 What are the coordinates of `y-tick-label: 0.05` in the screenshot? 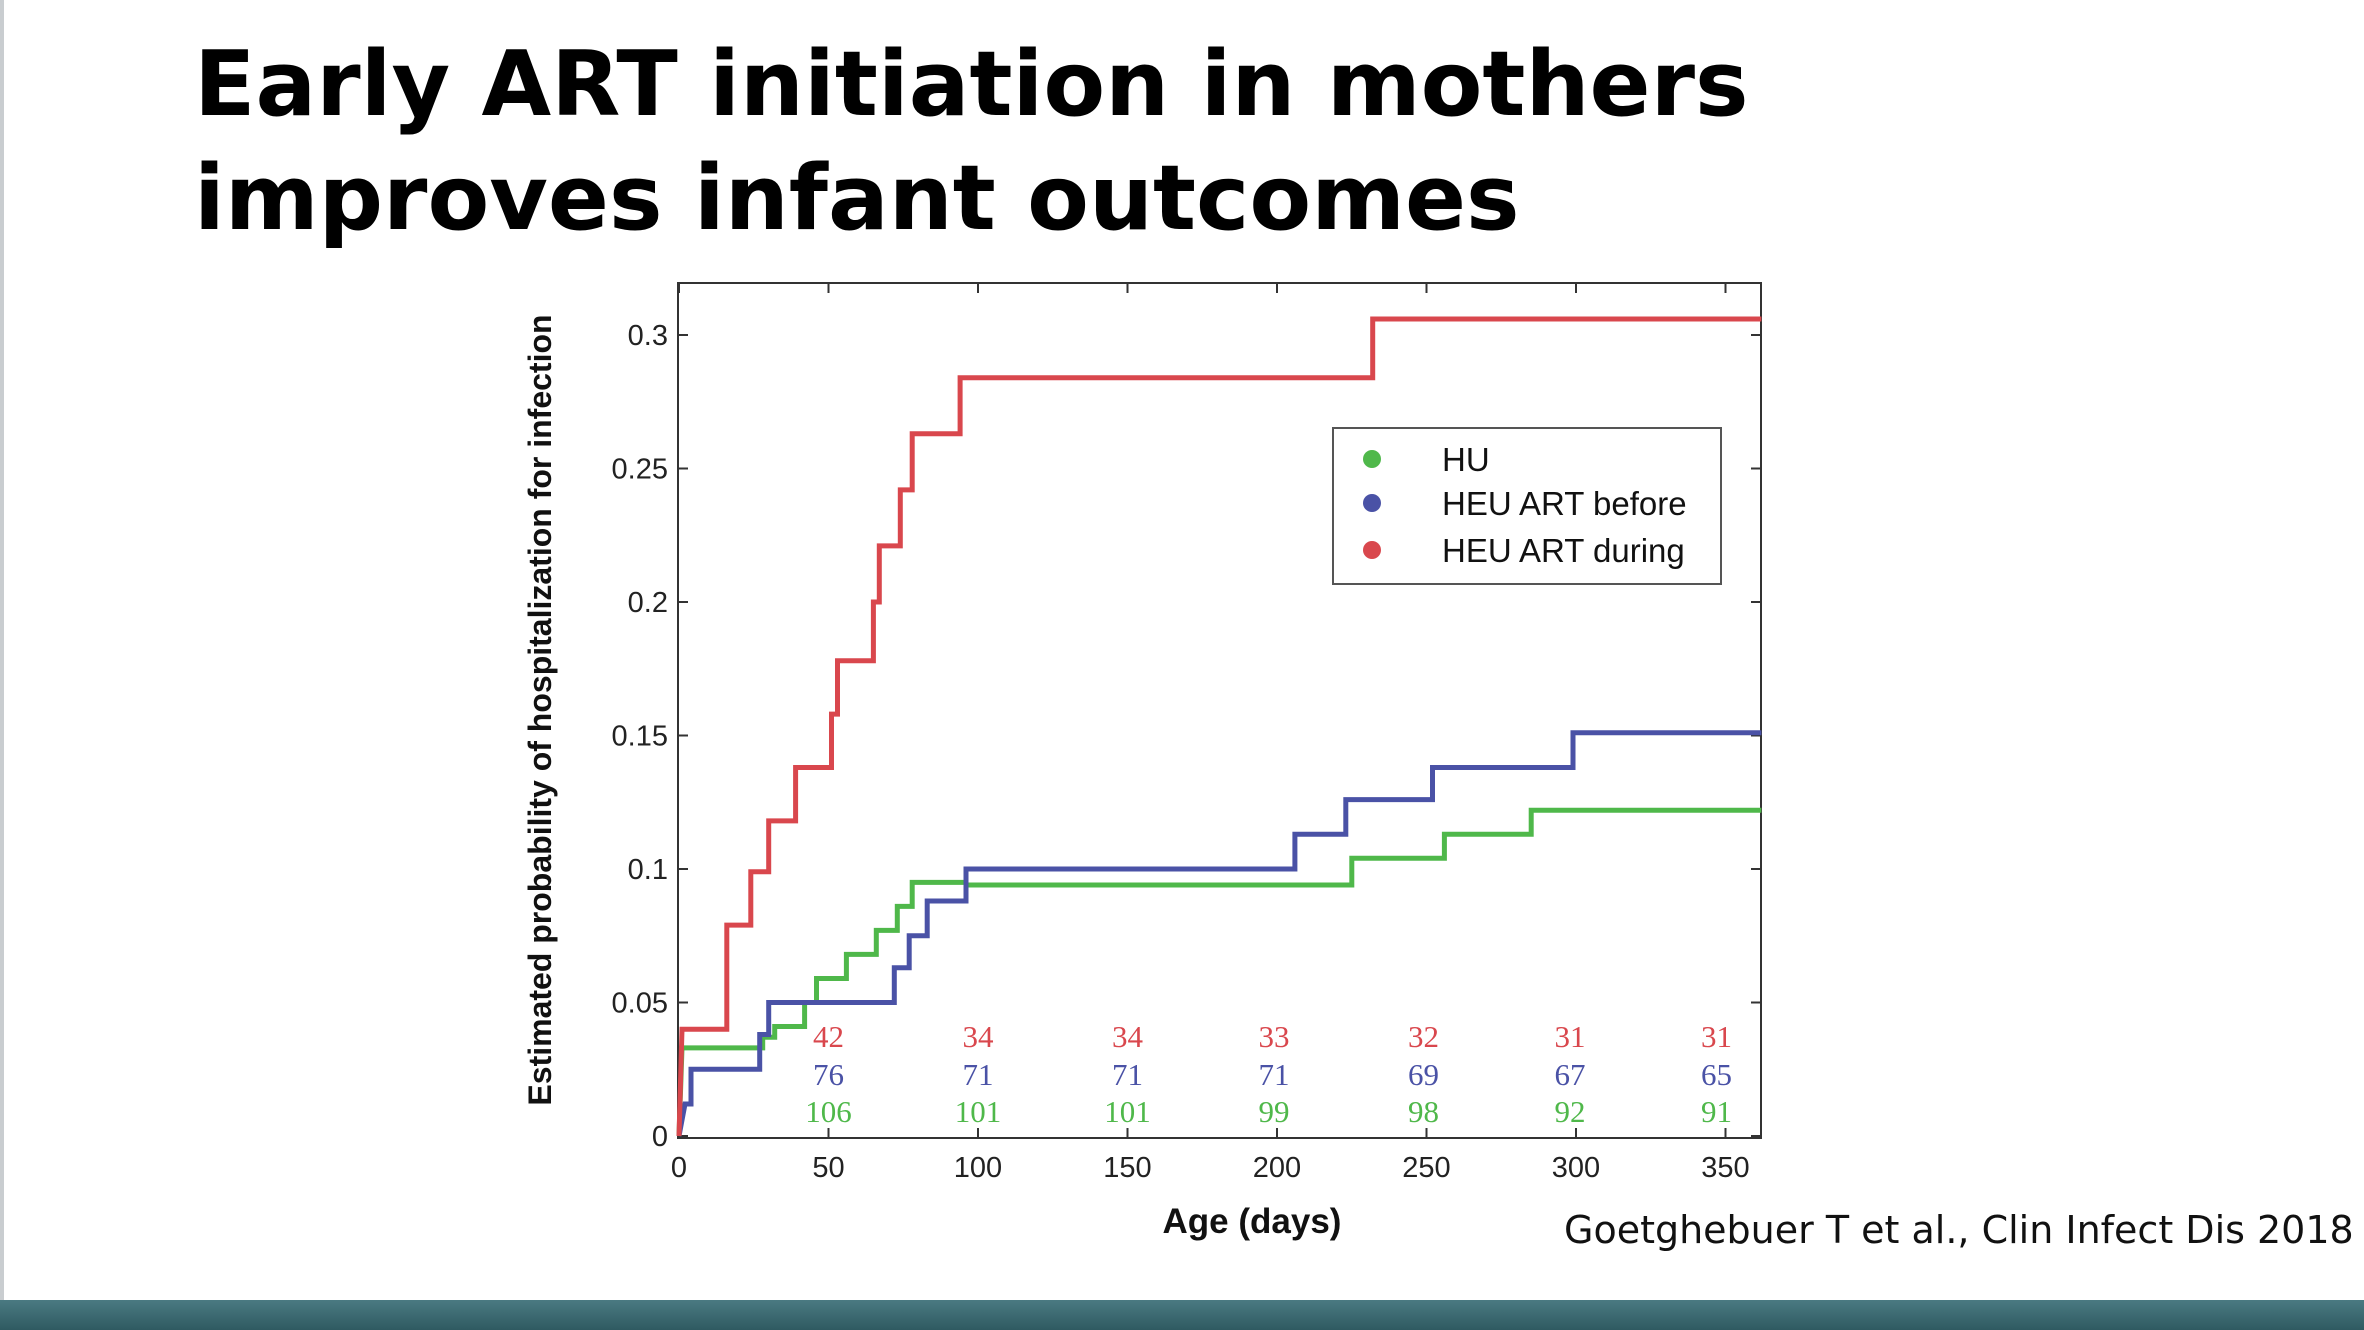 It's located at (640, 1004).